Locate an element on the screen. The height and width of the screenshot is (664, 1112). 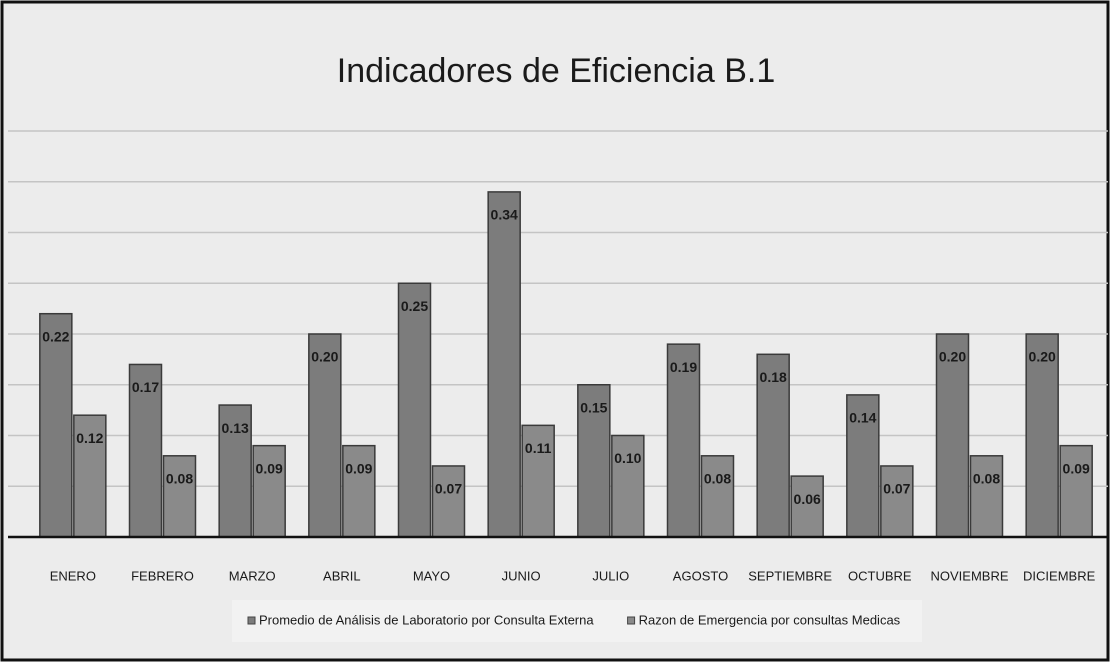
data-label: 0.25 is located at coordinates (414, 306).